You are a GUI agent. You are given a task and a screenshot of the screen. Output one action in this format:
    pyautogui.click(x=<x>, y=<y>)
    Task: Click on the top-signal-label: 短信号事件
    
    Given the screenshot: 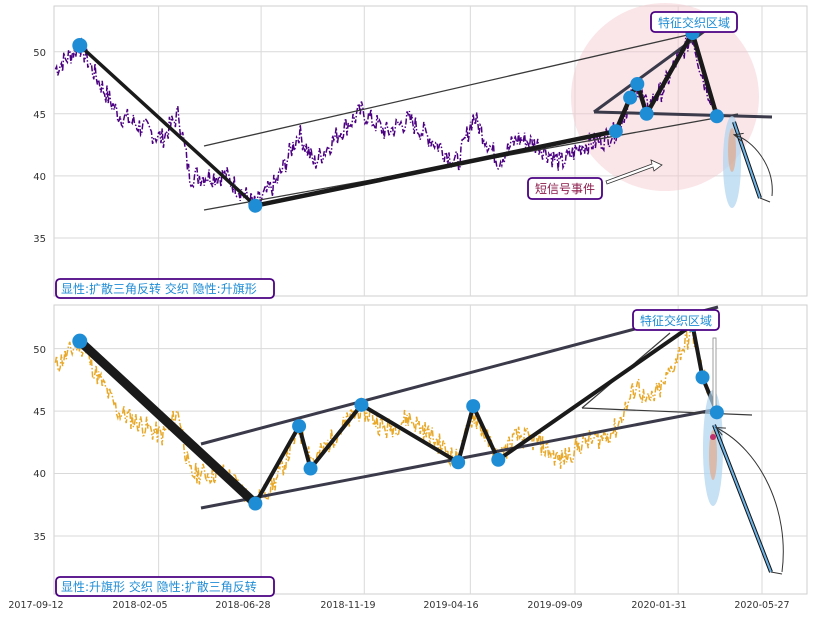 What is the action you would take?
    pyautogui.click(x=565, y=189)
    